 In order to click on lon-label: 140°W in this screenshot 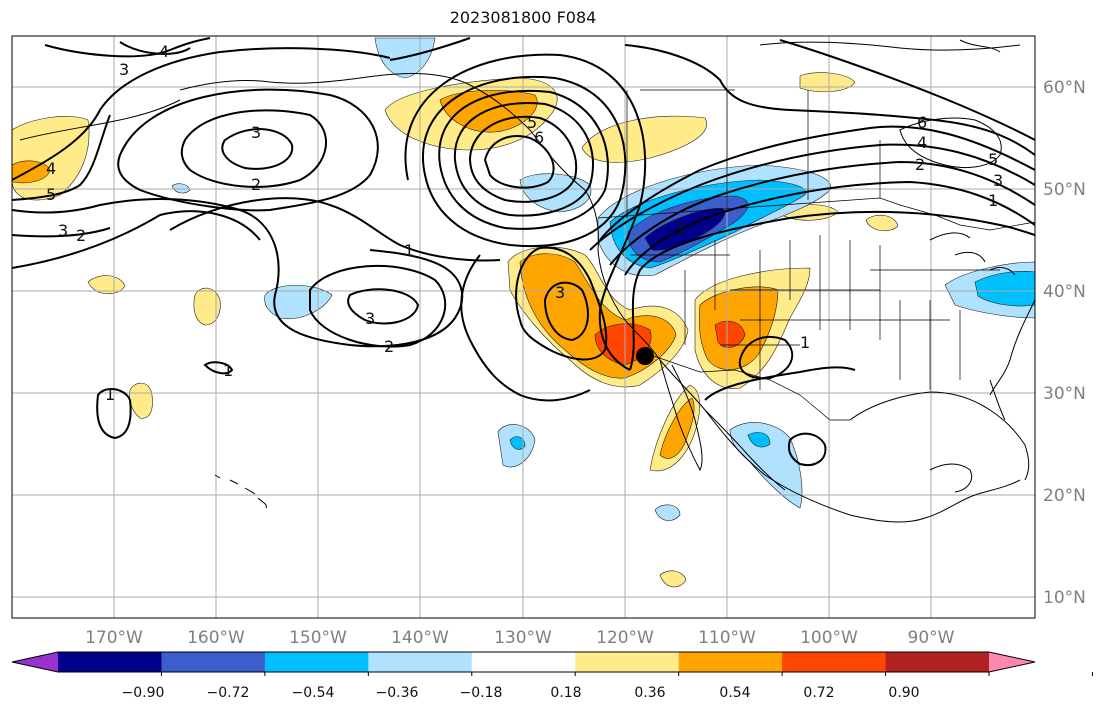, I will do `click(420, 638)`.